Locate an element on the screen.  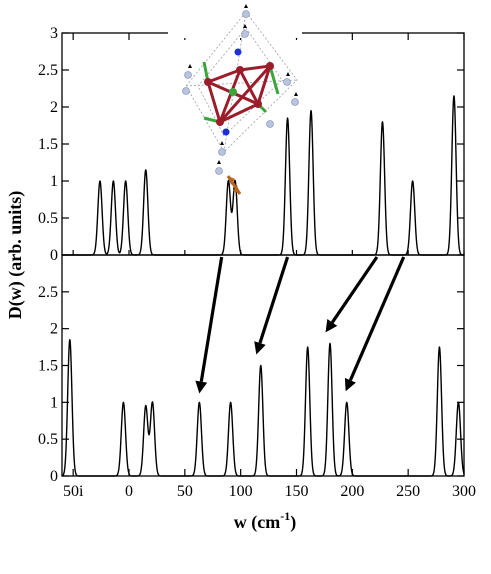
x-tick-label: 150 is located at coordinates (297, 491).